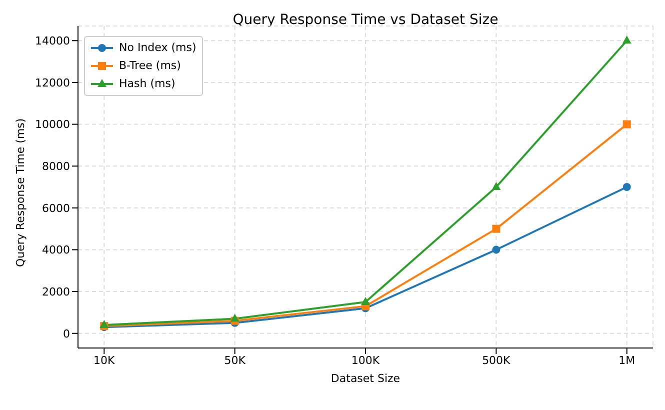 The height and width of the screenshot is (410, 665). I want to click on x-tick-label: 1M, so click(627, 360).